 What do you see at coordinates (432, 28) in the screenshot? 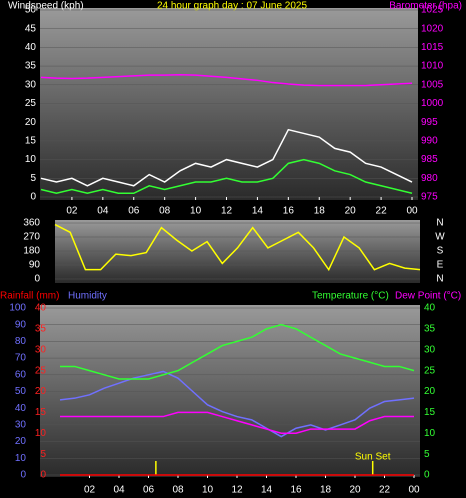
I see `y-tick-label: 1020` at bounding box center [432, 28].